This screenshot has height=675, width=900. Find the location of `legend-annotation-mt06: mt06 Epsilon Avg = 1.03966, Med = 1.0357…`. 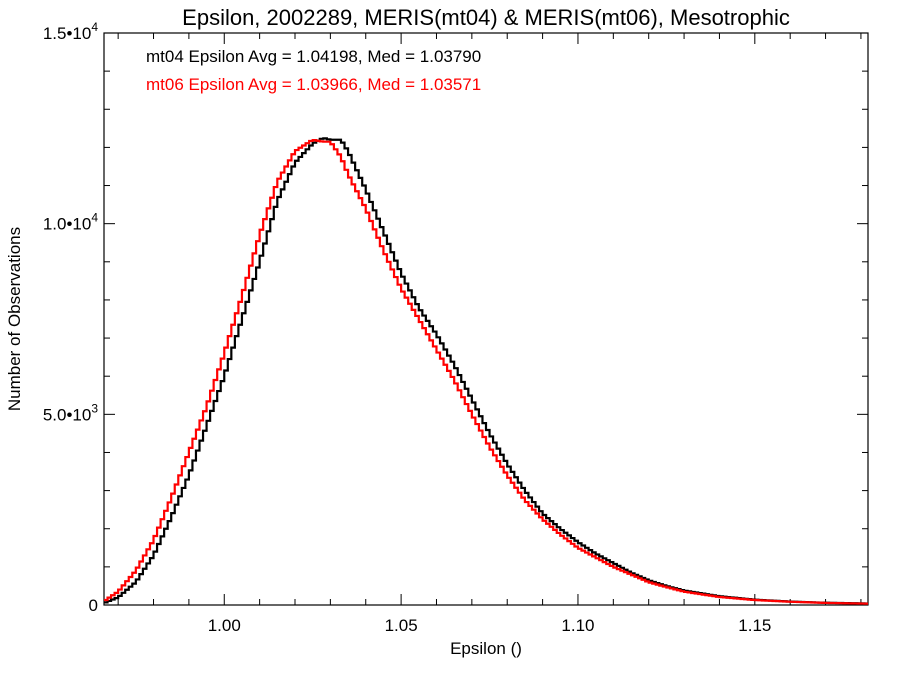

legend-annotation-mt06: mt06 Epsilon Avg = 1.03966, Med = 1.0357… is located at coordinates (313, 84).